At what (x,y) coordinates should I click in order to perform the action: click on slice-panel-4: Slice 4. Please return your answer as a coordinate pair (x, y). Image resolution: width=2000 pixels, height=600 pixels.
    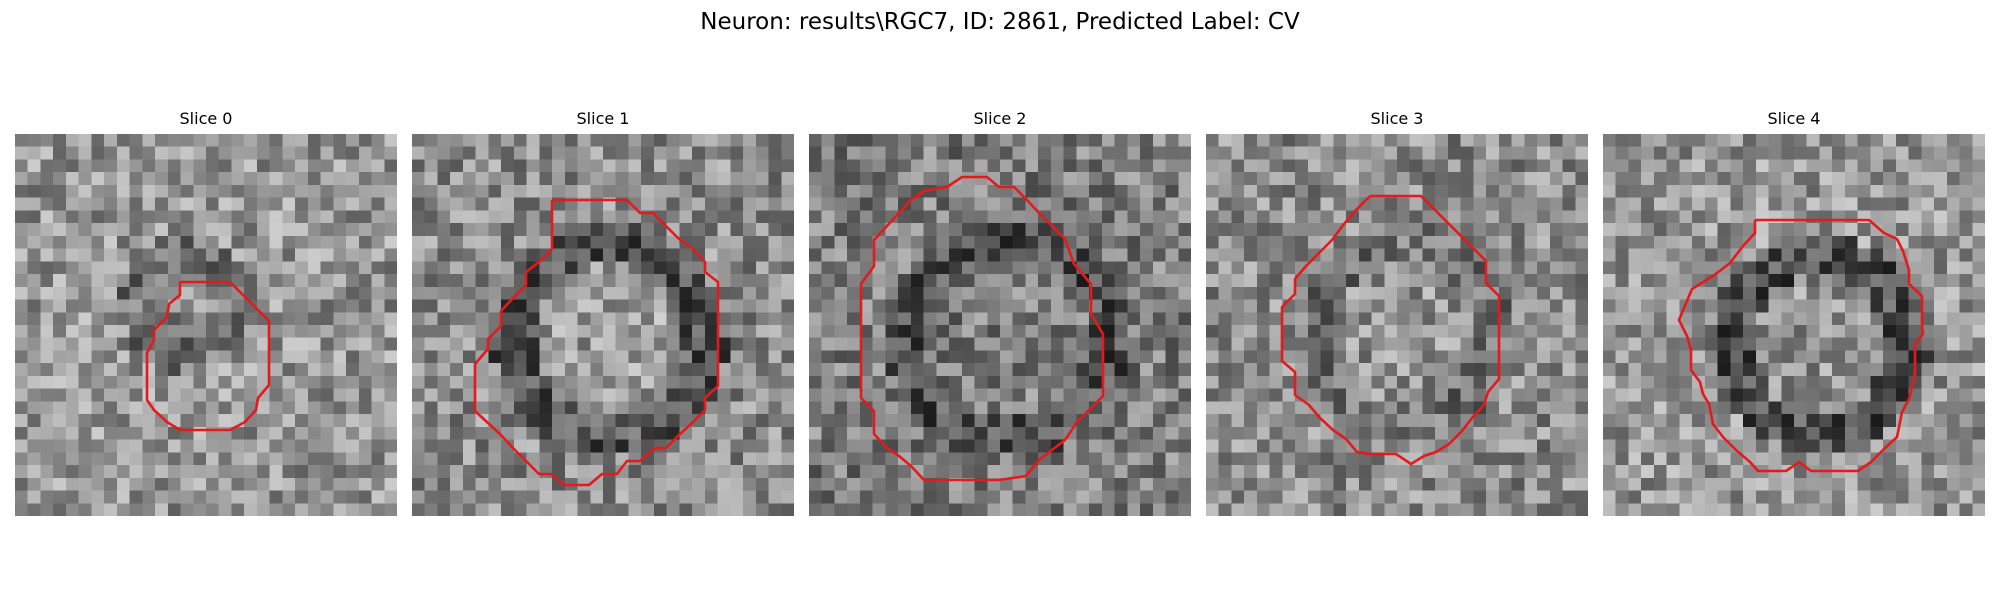
    Looking at the image, I should click on (1794, 312).